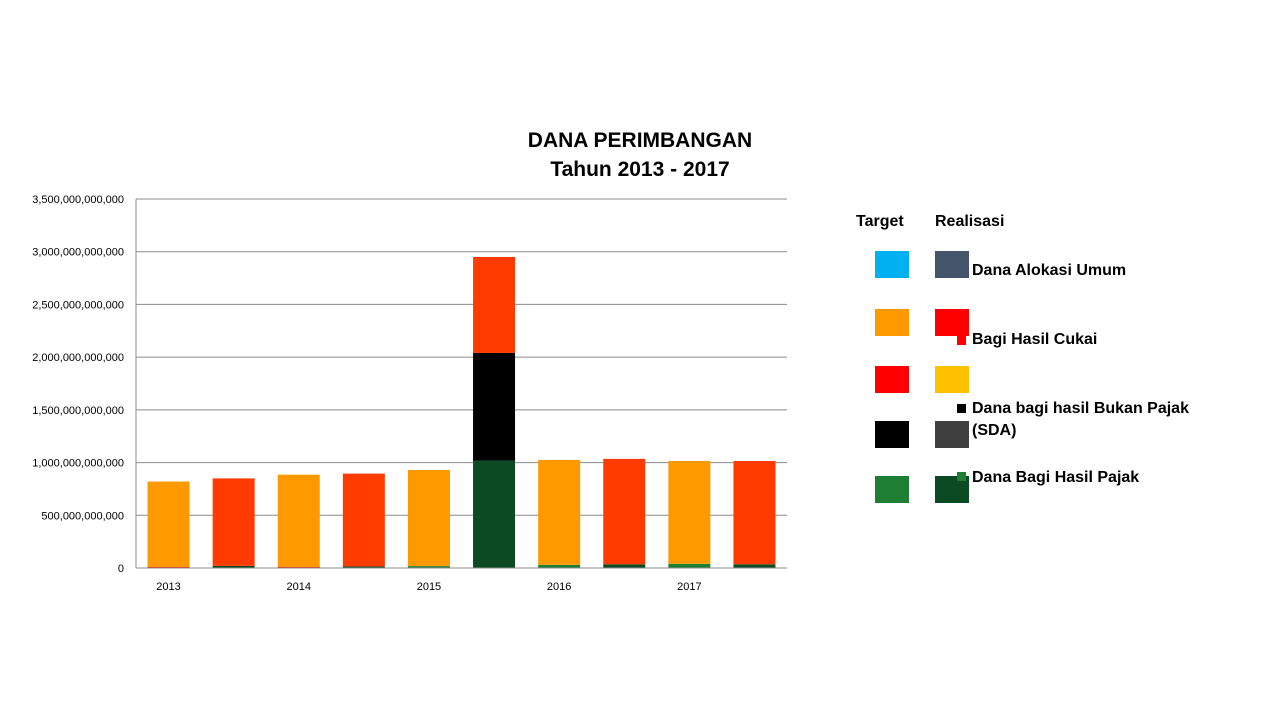 Image resolution: width=1280 pixels, height=720 pixels. Describe the element at coordinates (78, 305) in the screenshot. I see `y-tick-label: 2,500,000,000,000` at that location.